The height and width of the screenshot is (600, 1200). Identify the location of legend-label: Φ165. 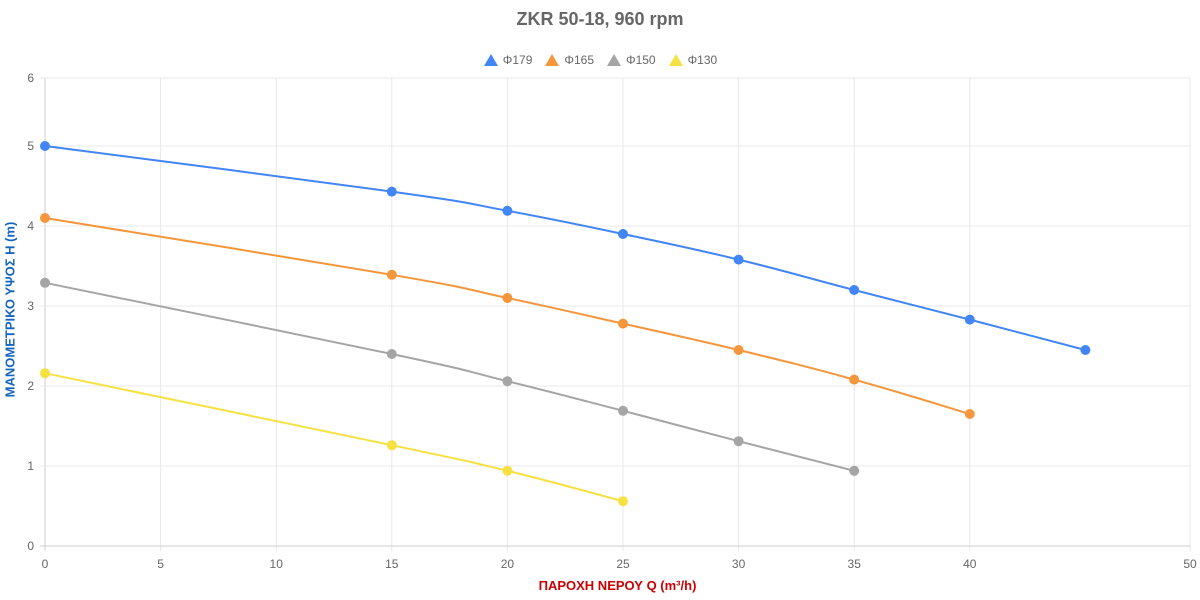
(579, 60).